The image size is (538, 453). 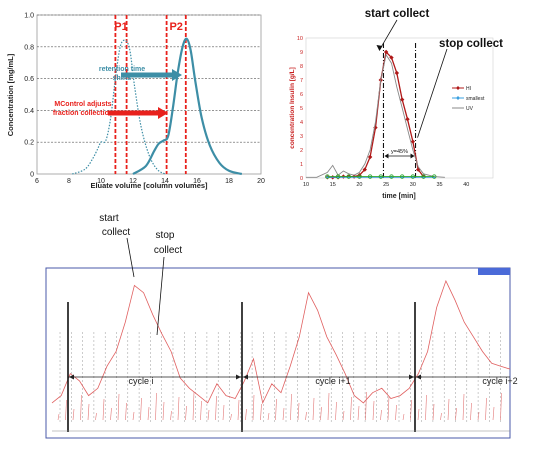 I want to click on c2-plot-frame, so click(x=399, y=108).